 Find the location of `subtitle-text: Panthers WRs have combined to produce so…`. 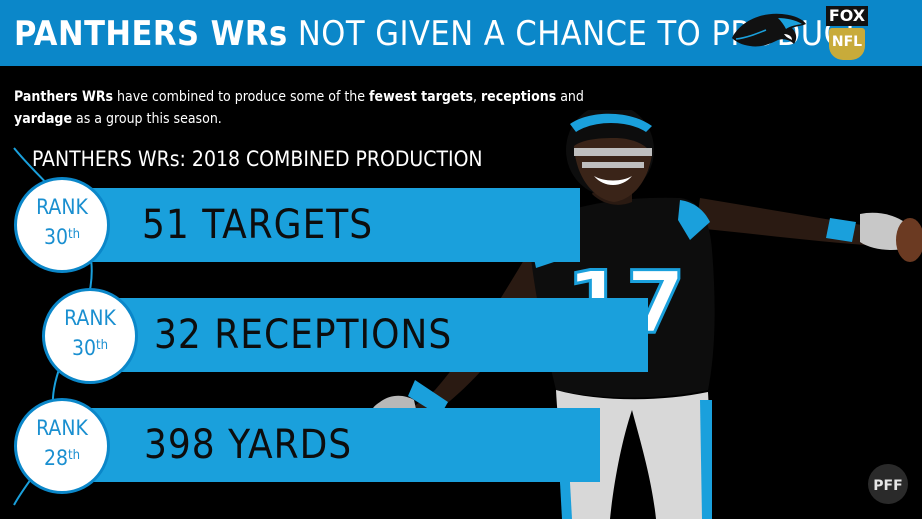

subtitle-text: Panthers WRs have combined to produce so… is located at coordinates (319, 108).